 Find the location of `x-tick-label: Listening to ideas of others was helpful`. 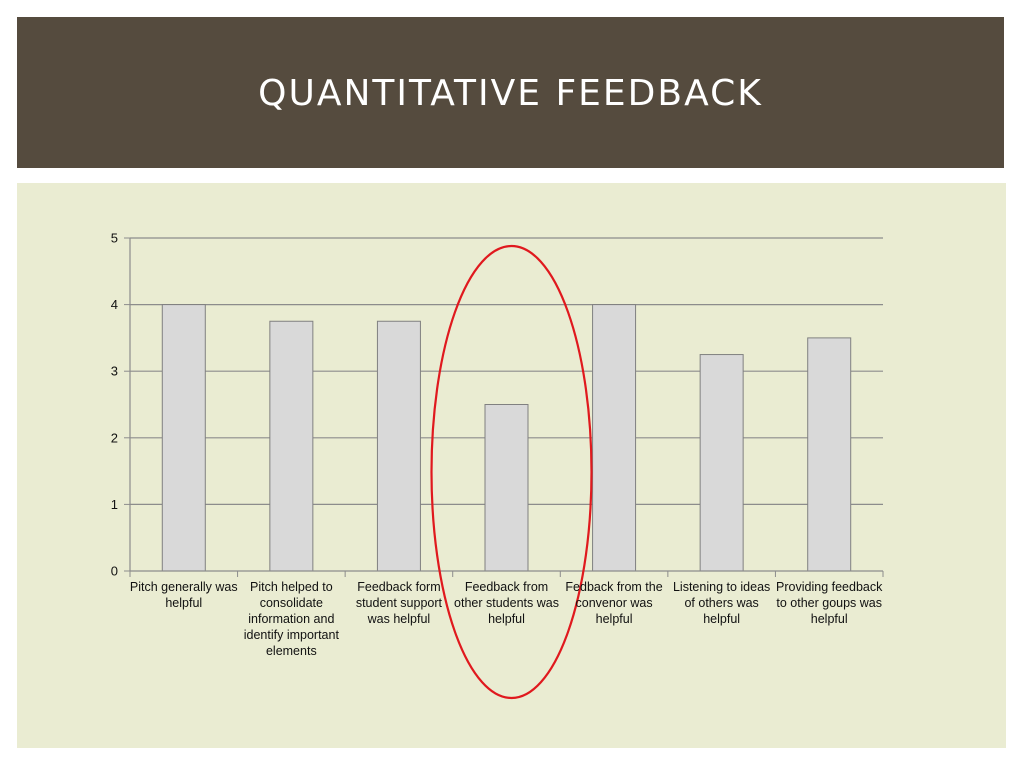

x-tick-label: Listening to ideas of others was helpful is located at coordinates (721, 603).